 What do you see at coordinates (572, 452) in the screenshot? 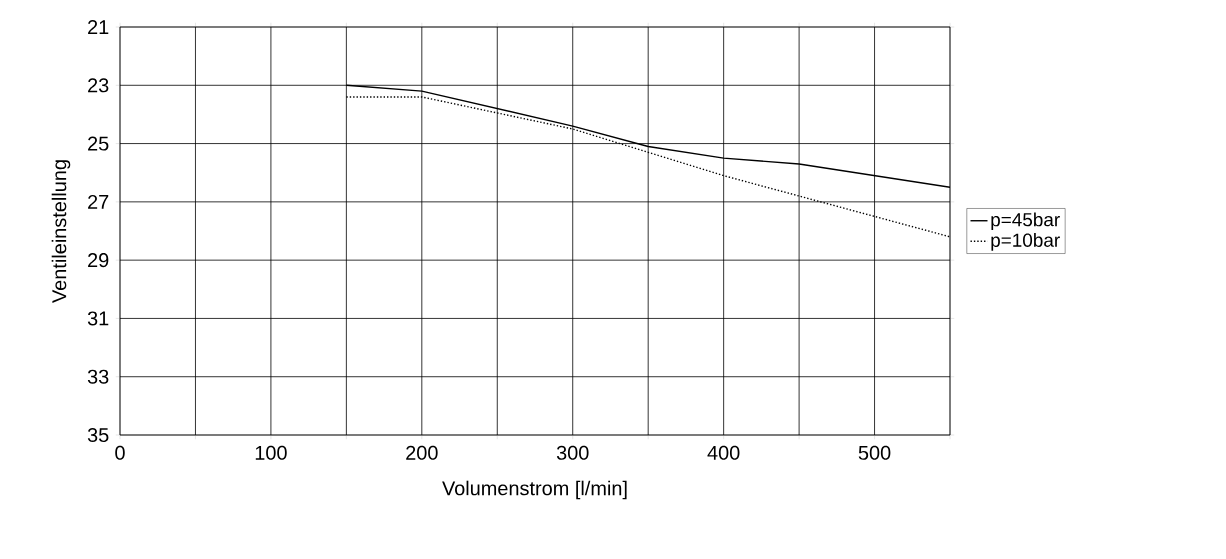
I see `x-tick-label: 300` at bounding box center [572, 452].